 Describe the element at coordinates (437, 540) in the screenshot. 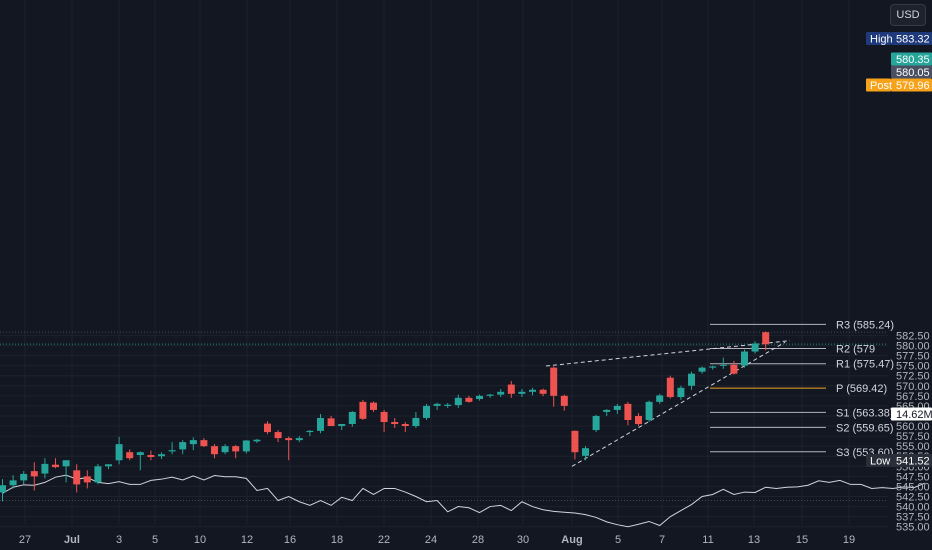

I see `time-axis: 27 Jul 3 5 10 12 16 18 22 24 28 30 Aug 5 7 11 13 15 19` at that location.